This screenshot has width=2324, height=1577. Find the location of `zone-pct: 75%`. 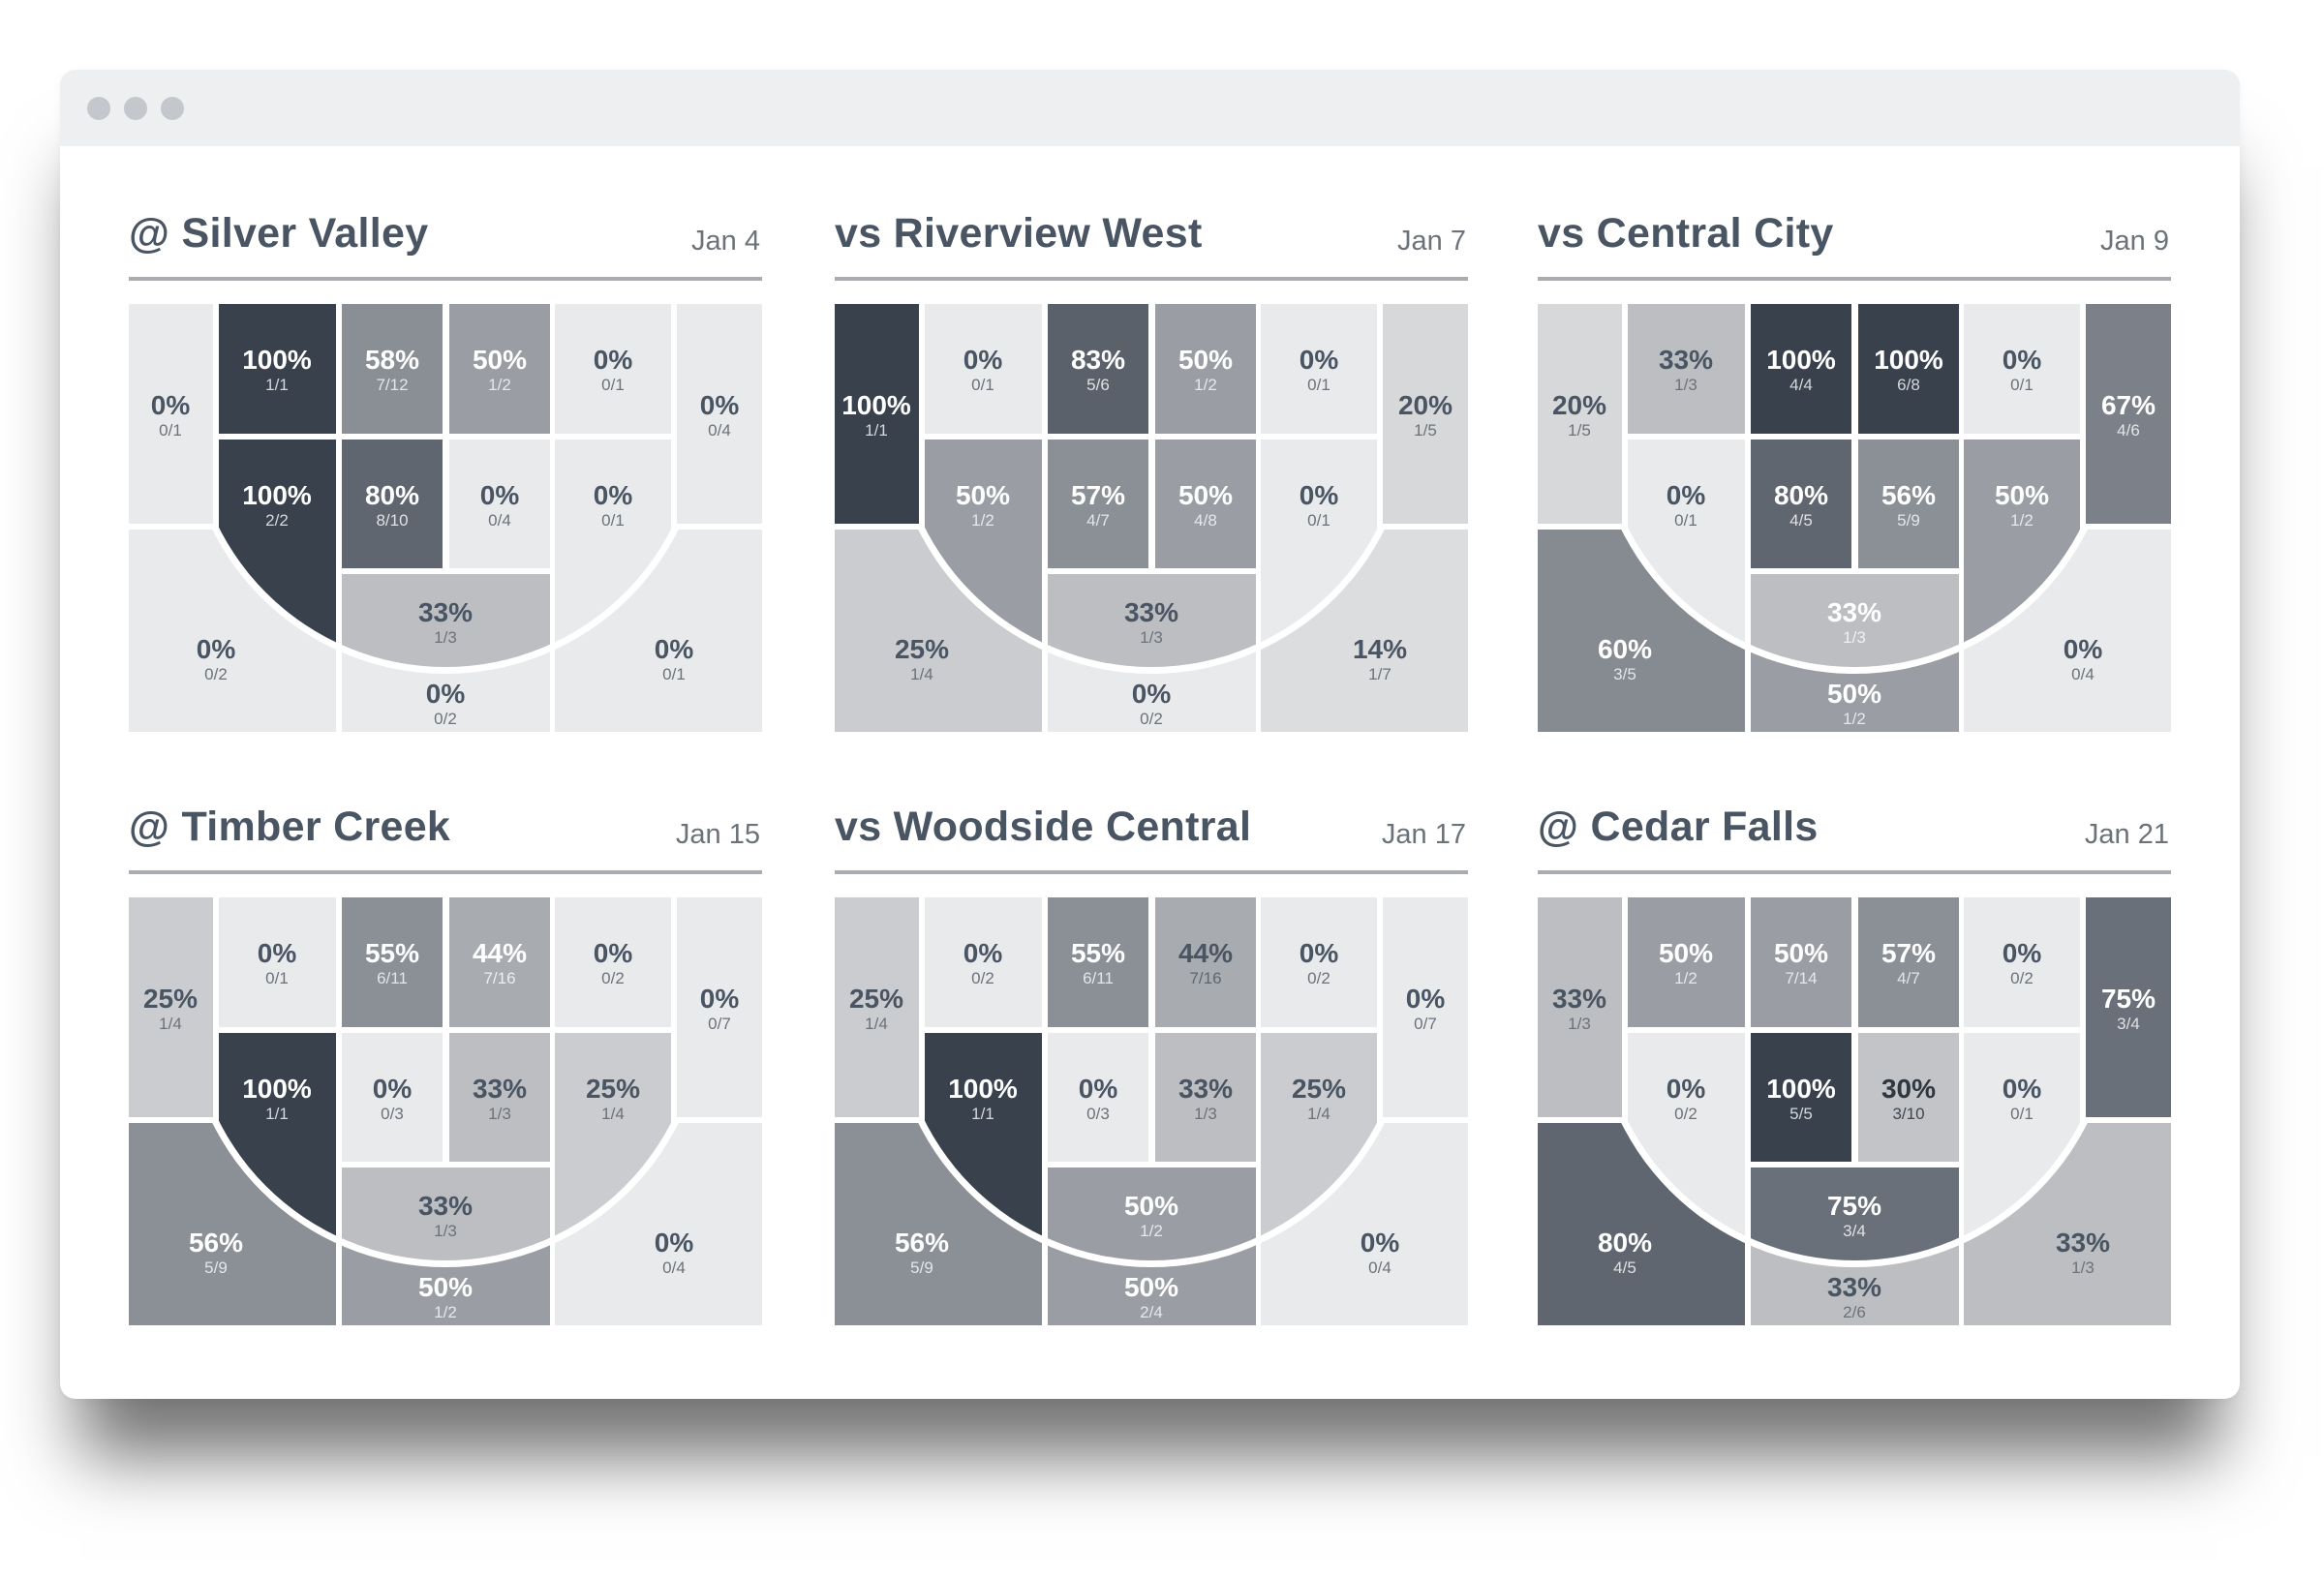

zone-pct: 75% is located at coordinates (1854, 1206).